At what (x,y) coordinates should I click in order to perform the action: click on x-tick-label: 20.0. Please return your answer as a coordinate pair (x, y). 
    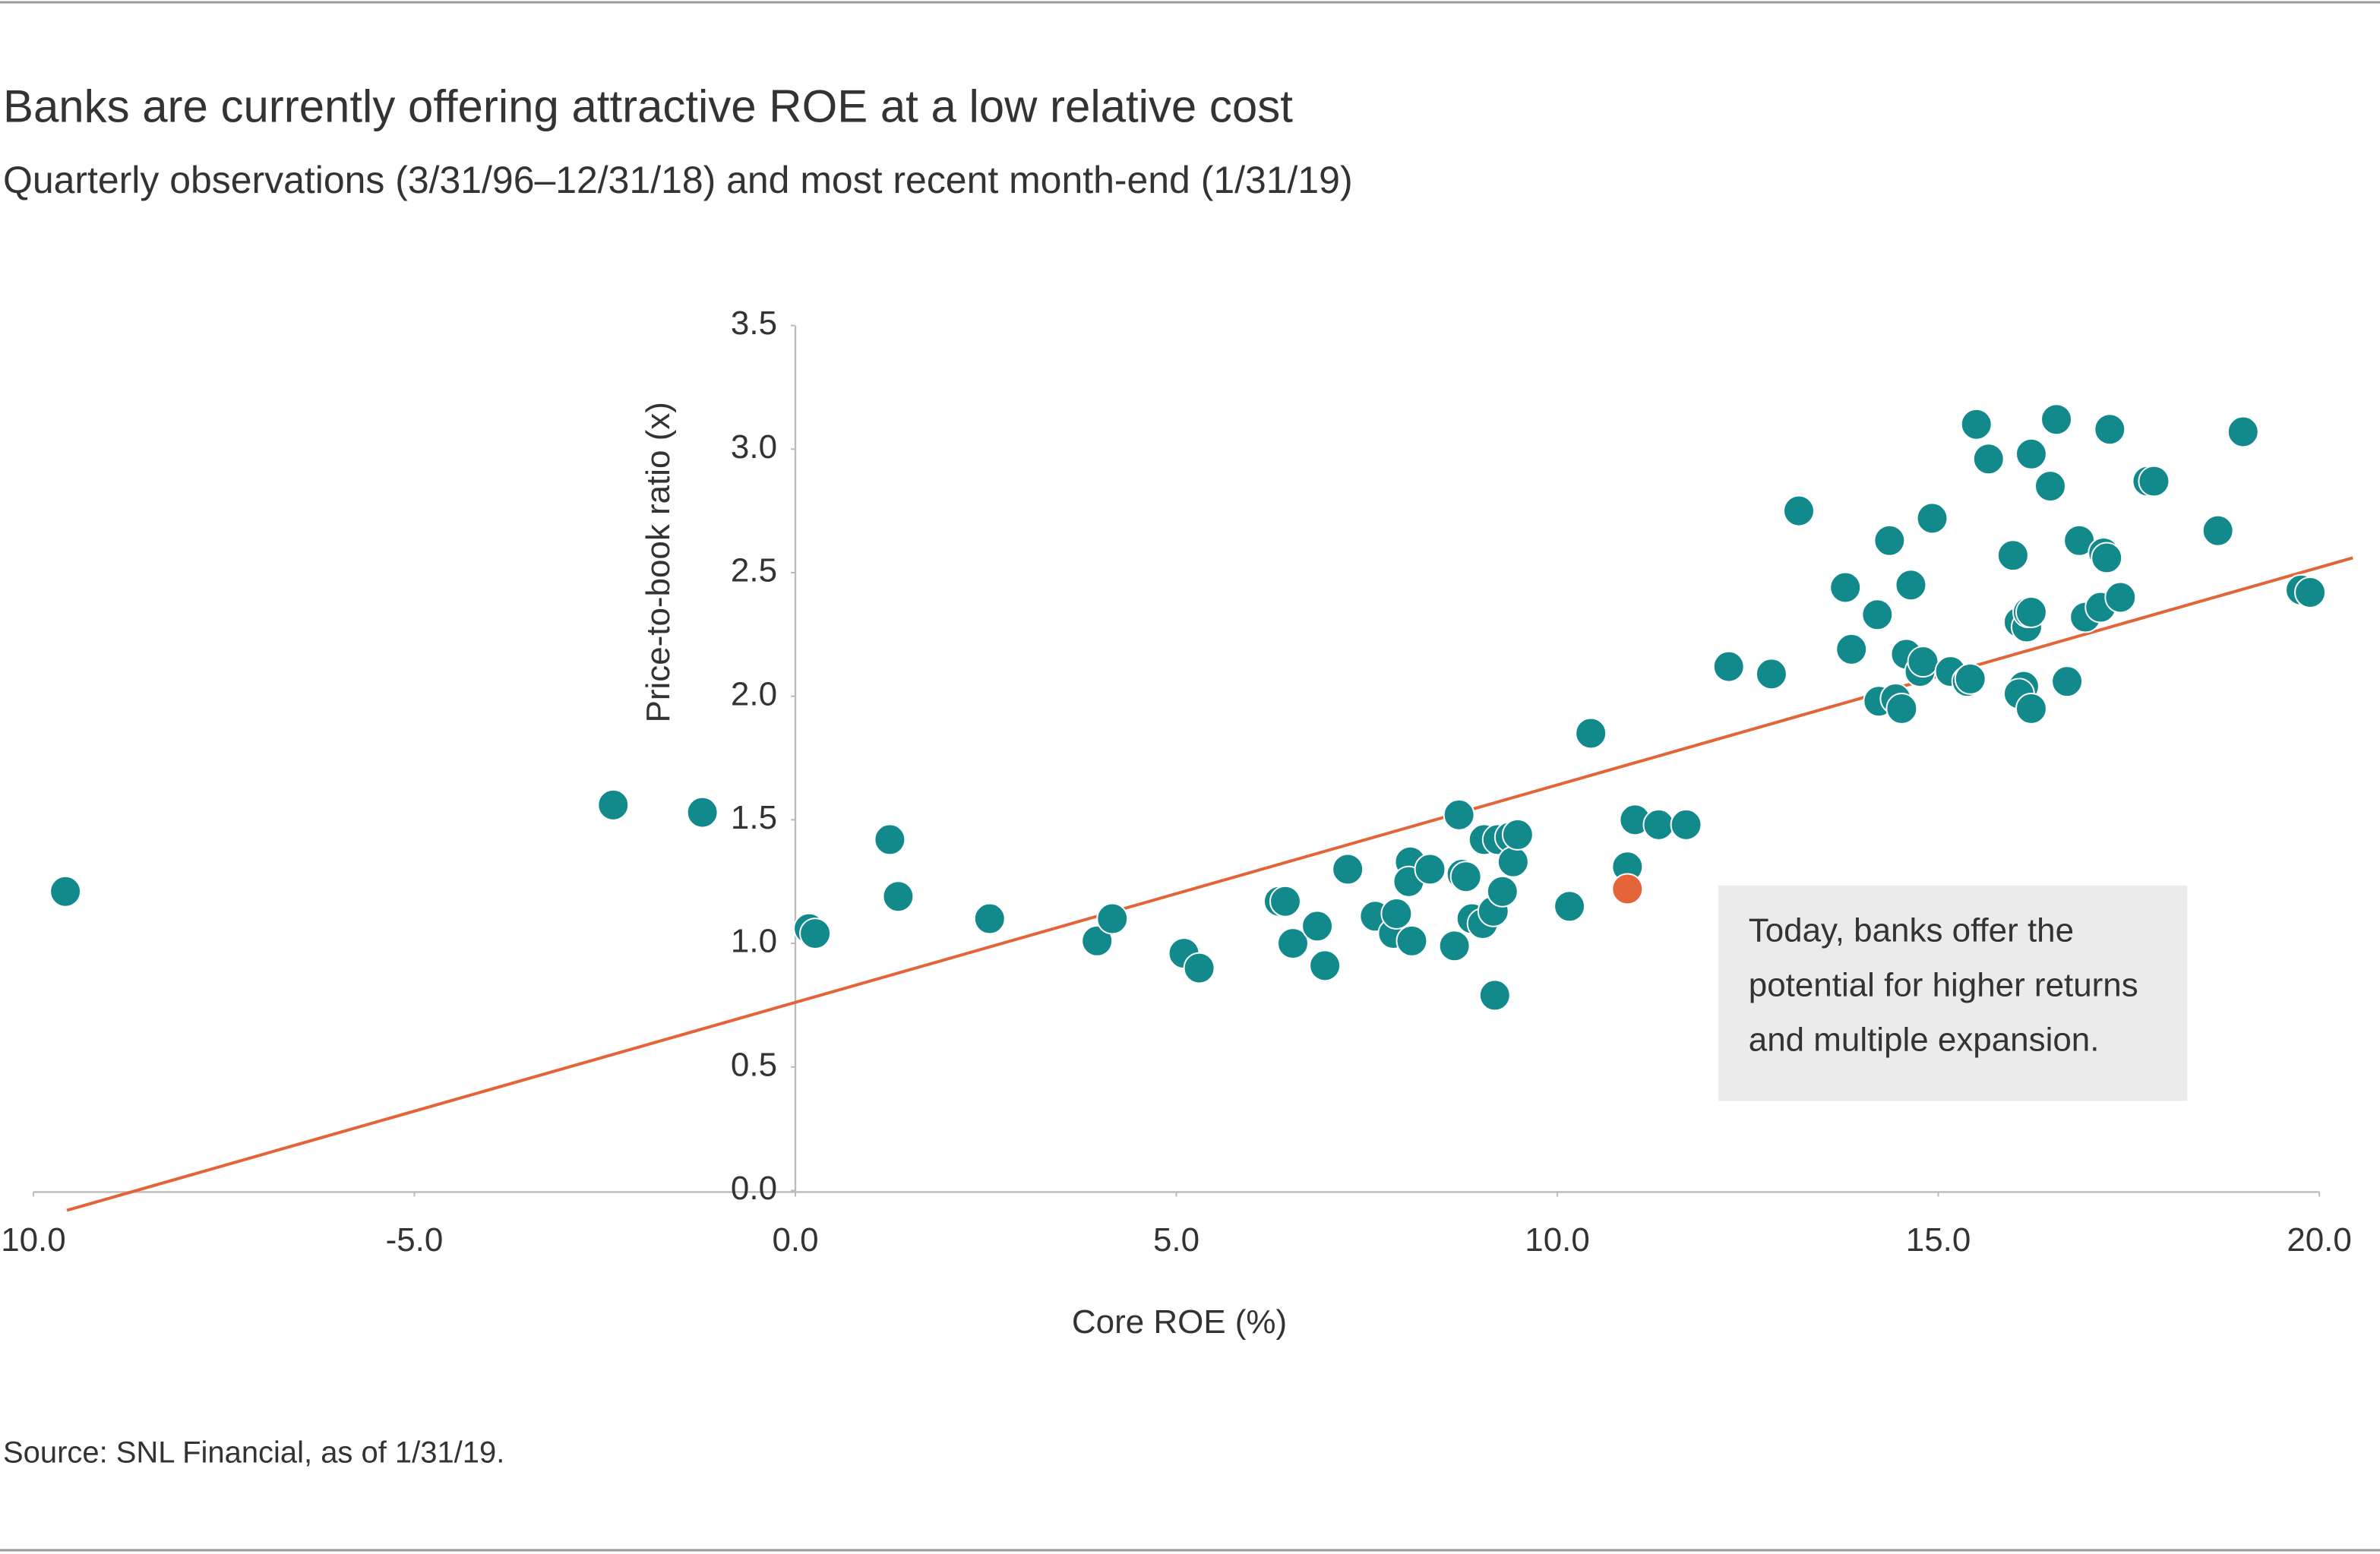
    Looking at the image, I should click on (2319, 1240).